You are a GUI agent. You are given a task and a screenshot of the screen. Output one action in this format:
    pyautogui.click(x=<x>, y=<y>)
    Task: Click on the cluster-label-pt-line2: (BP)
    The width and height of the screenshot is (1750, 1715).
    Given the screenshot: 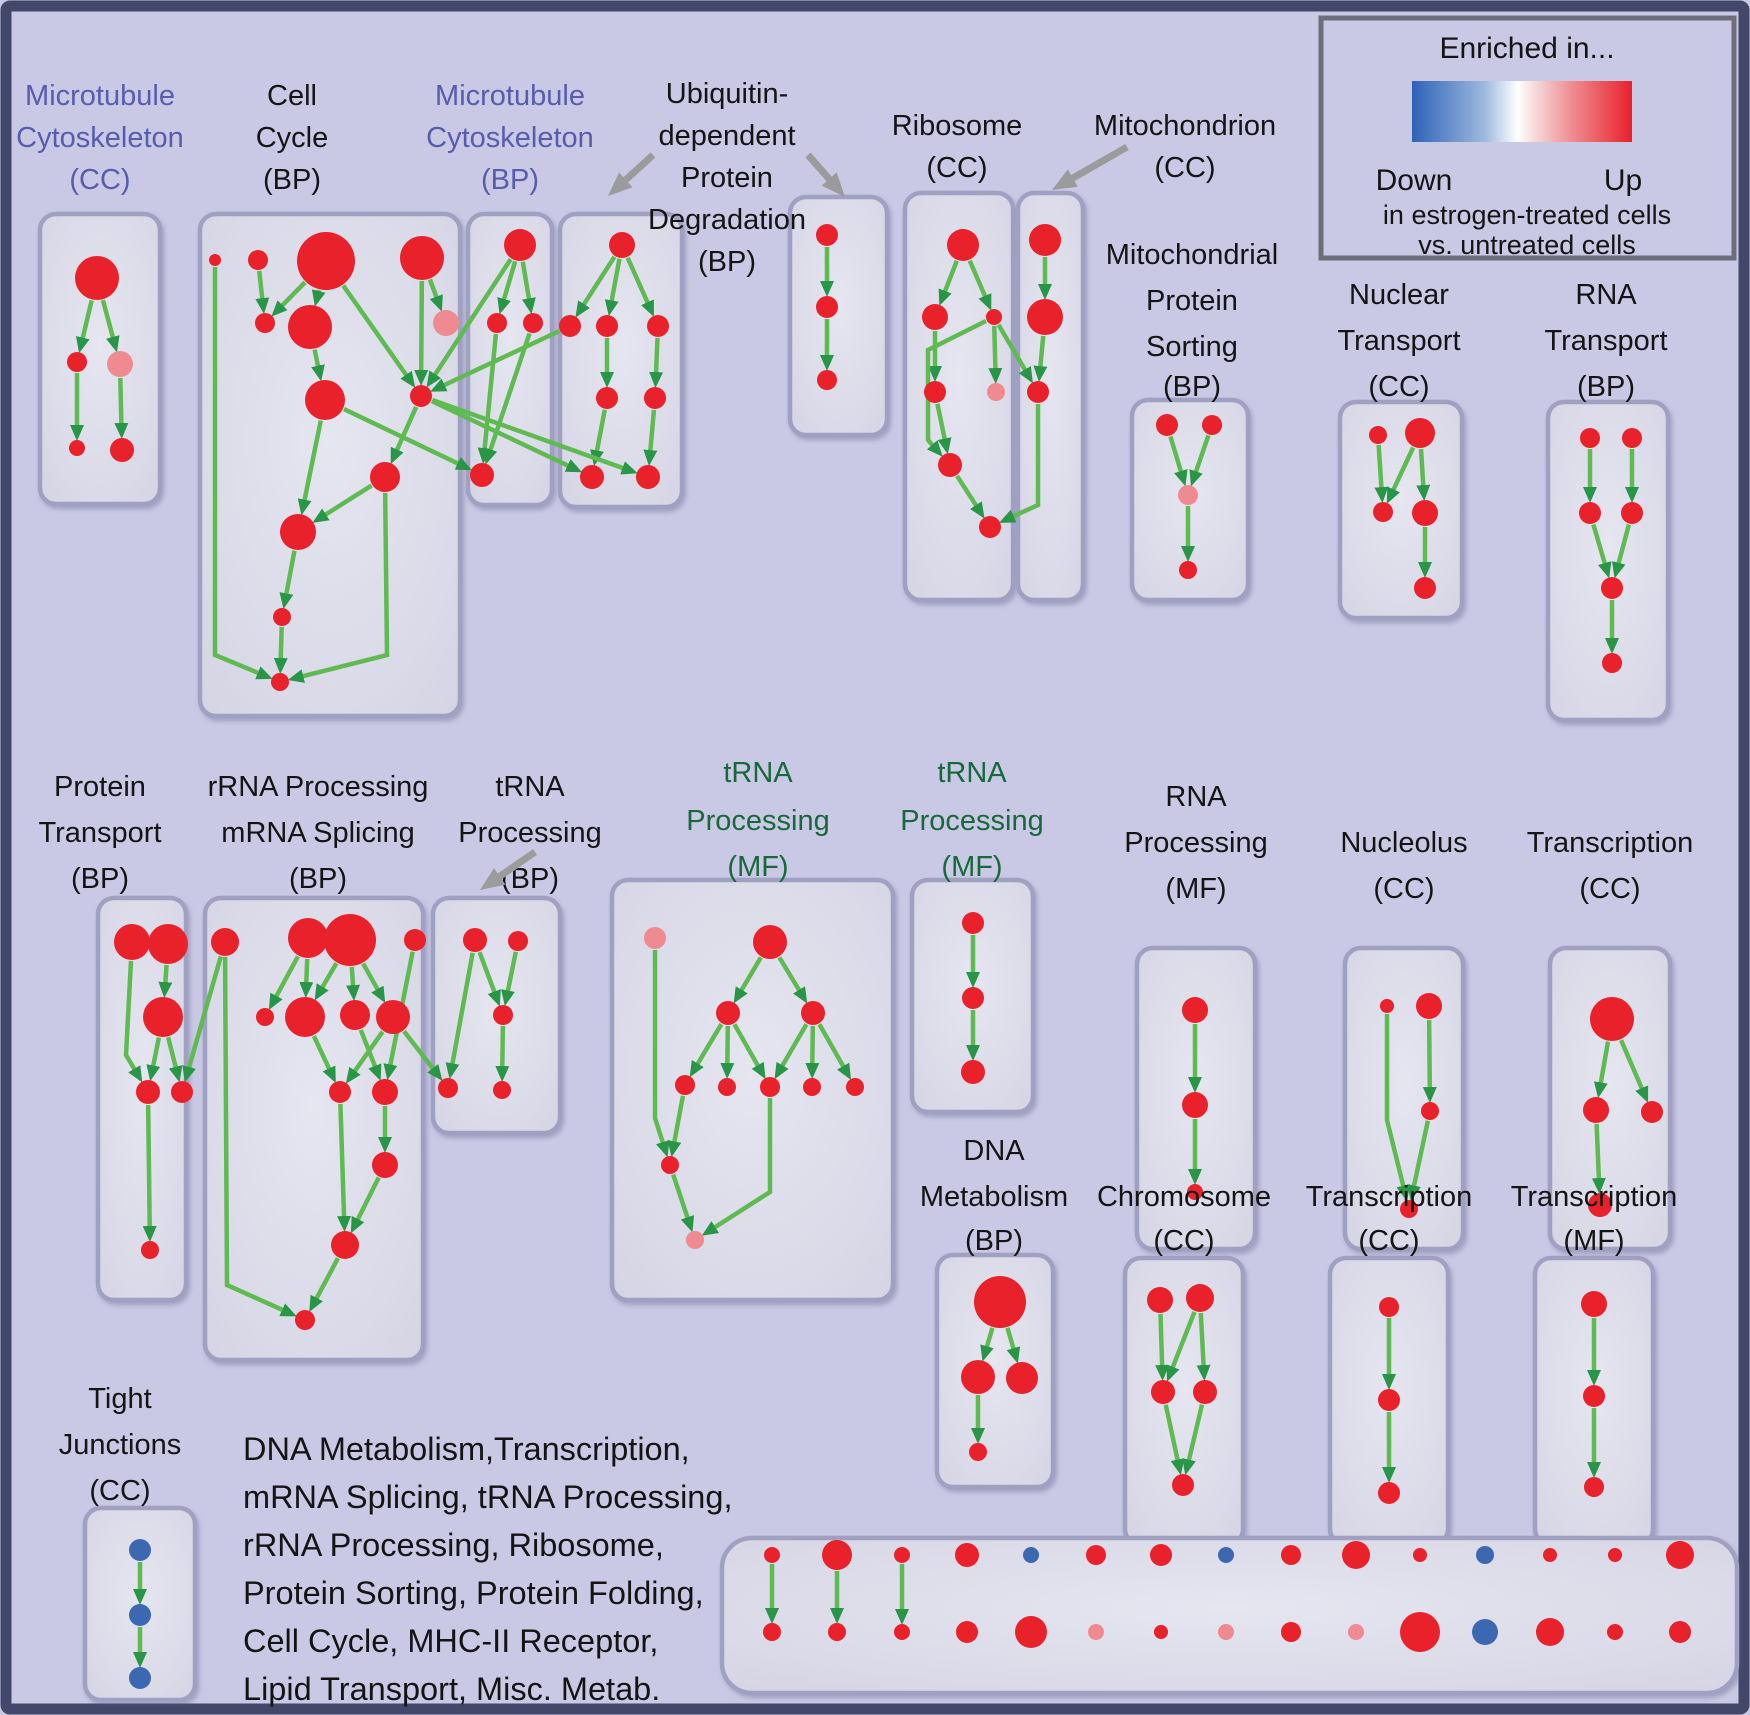 What is the action you would take?
    pyautogui.click(x=100, y=879)
    